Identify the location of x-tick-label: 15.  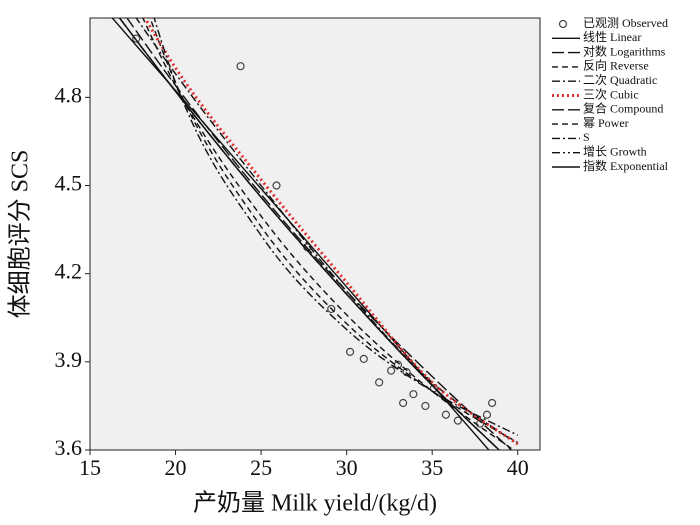
(90, 467).